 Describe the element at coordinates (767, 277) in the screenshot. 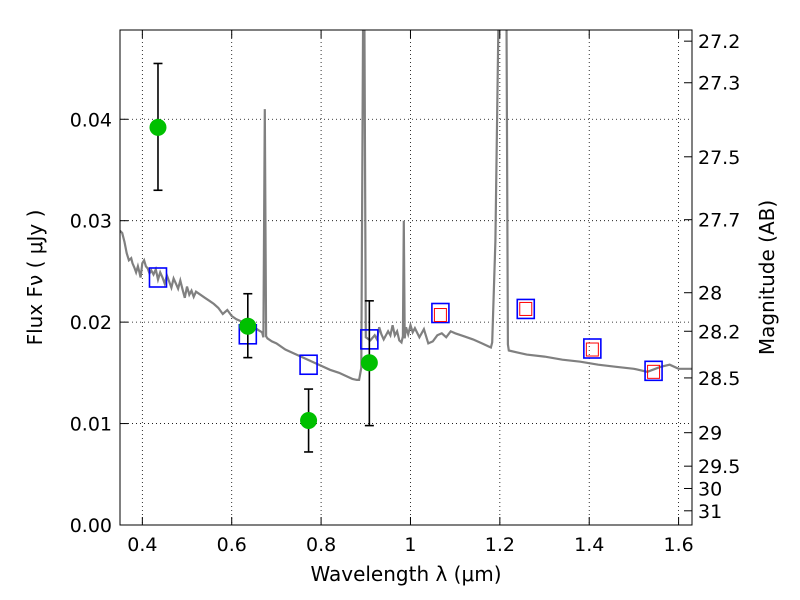

I see `right-axis-label: Magnitude (AB)` at that location.